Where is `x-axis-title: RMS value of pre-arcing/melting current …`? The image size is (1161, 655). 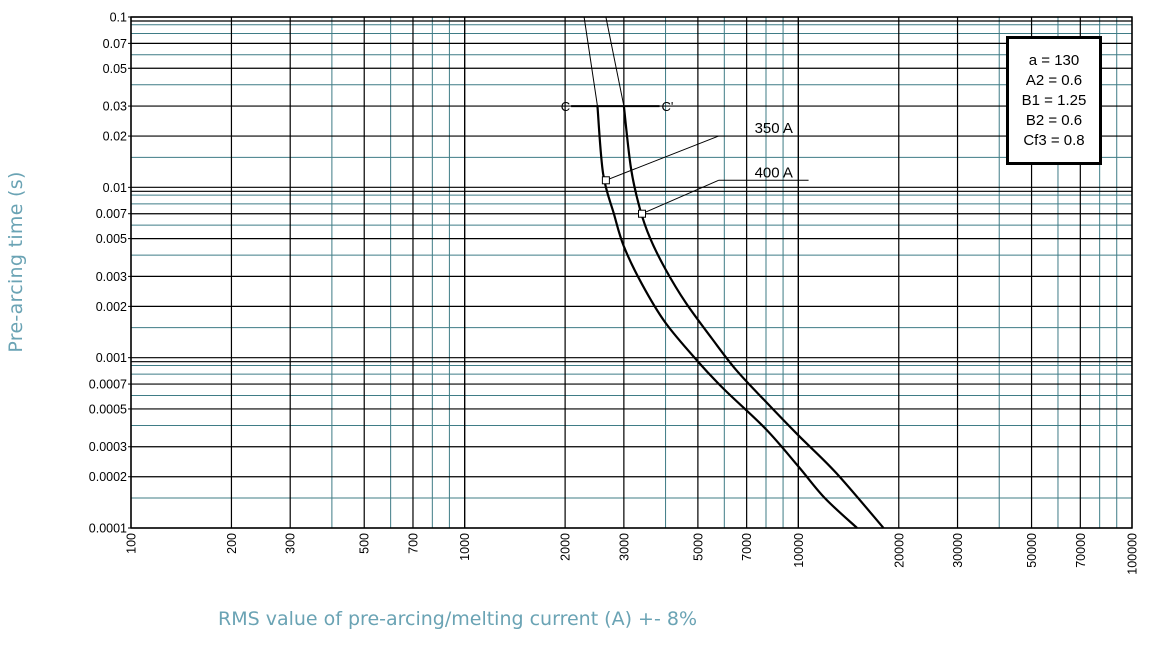 x-axis-title: RMS value of pre-arcing/melting current … is located at coordinates (457, 619).